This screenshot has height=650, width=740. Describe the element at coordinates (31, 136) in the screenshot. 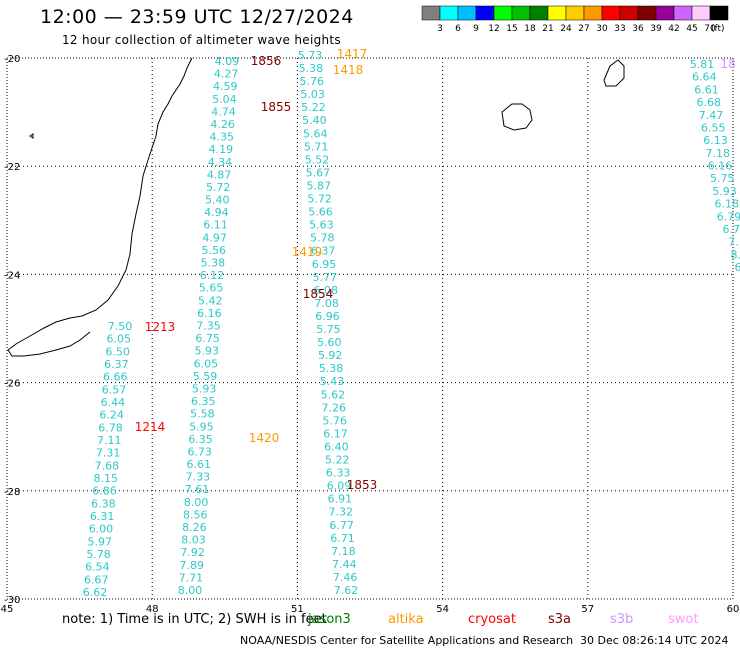

I see `small-island` at that location.